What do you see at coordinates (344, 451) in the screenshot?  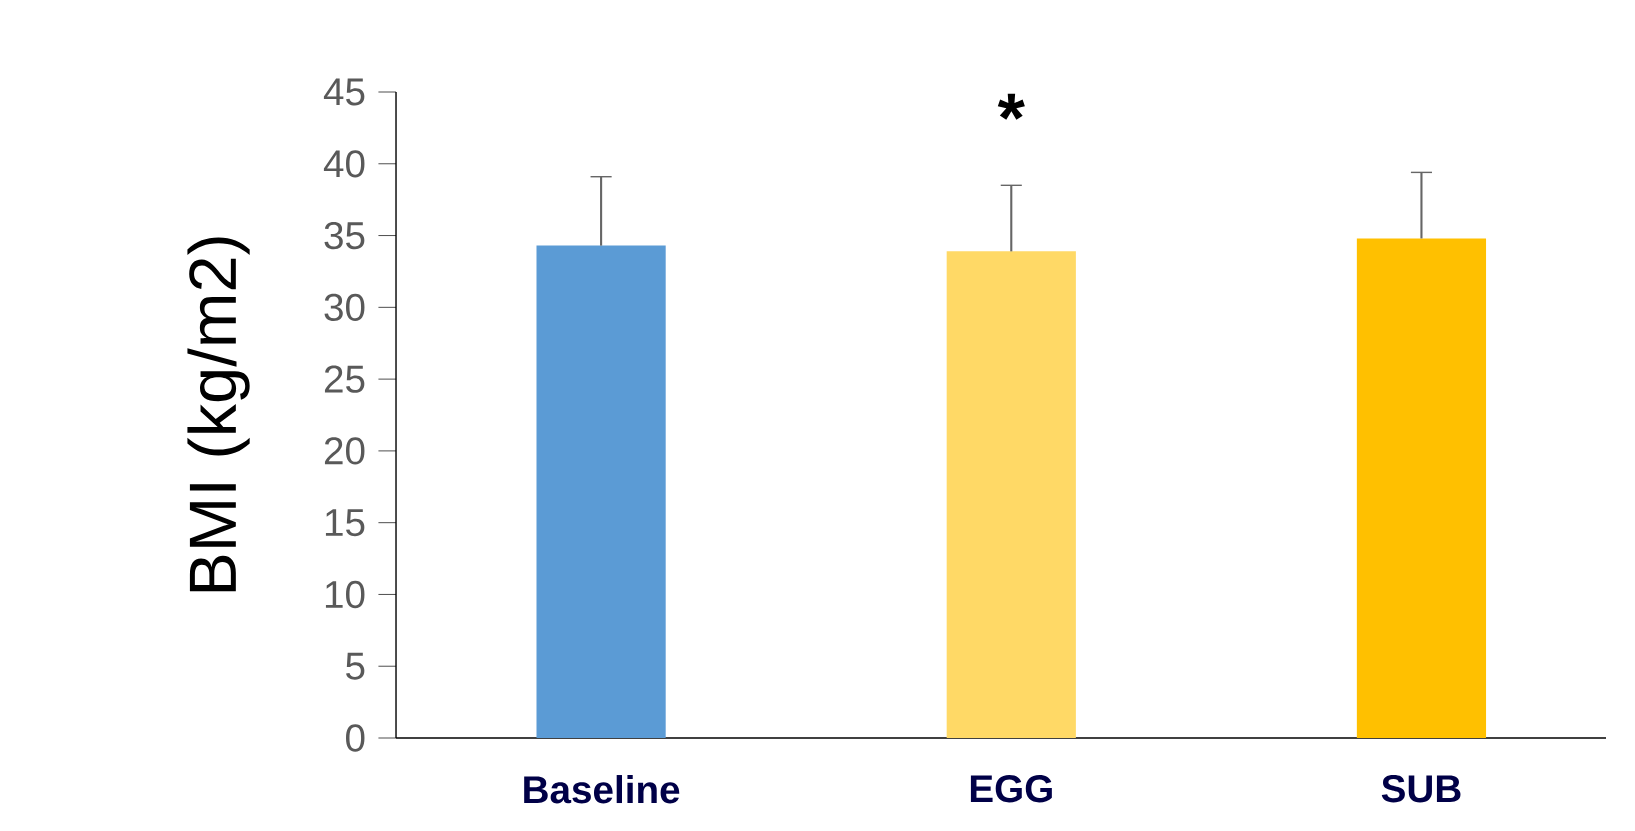 I see `y-tick-label: 20` at bounding box center [344, 451].